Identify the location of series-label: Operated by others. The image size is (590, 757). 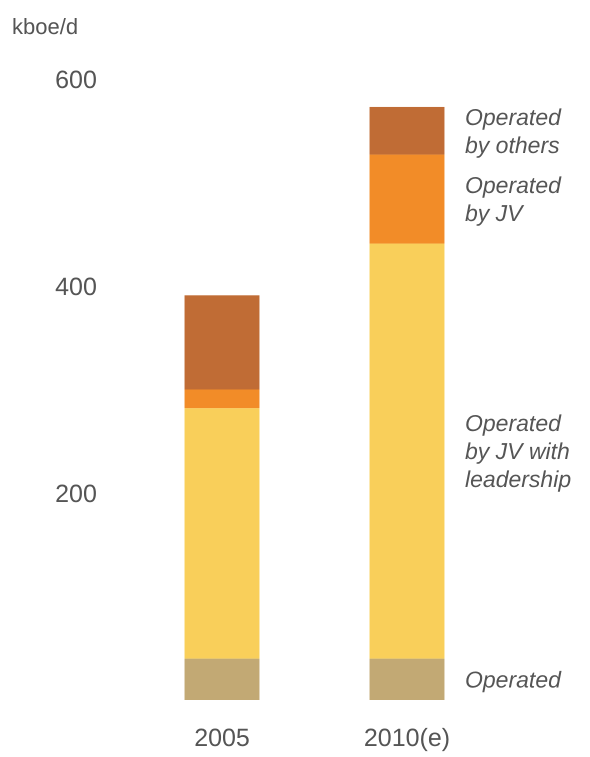
(513, 131).